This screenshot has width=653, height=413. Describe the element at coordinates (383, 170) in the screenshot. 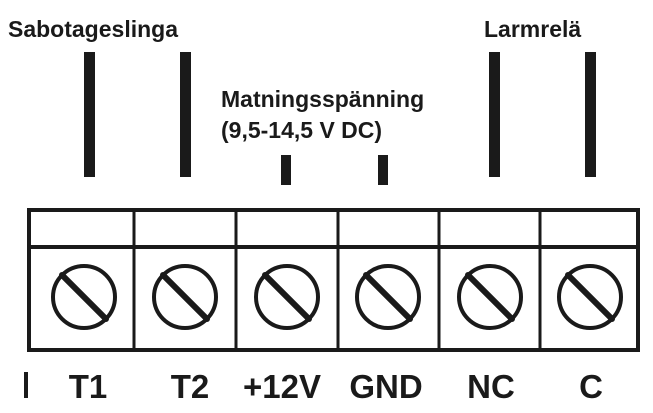

I see `wire-lead-gnd` at that location.